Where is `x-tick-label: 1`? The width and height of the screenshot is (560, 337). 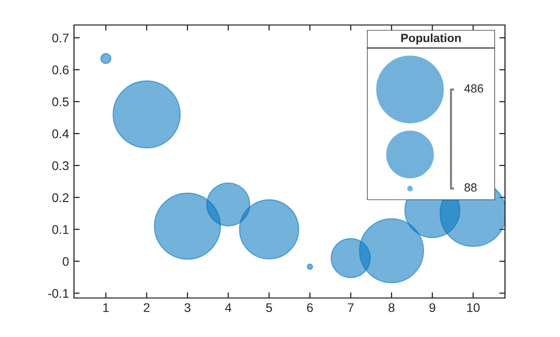 x-tick-label: 1 is located at coordinates (106, 307).